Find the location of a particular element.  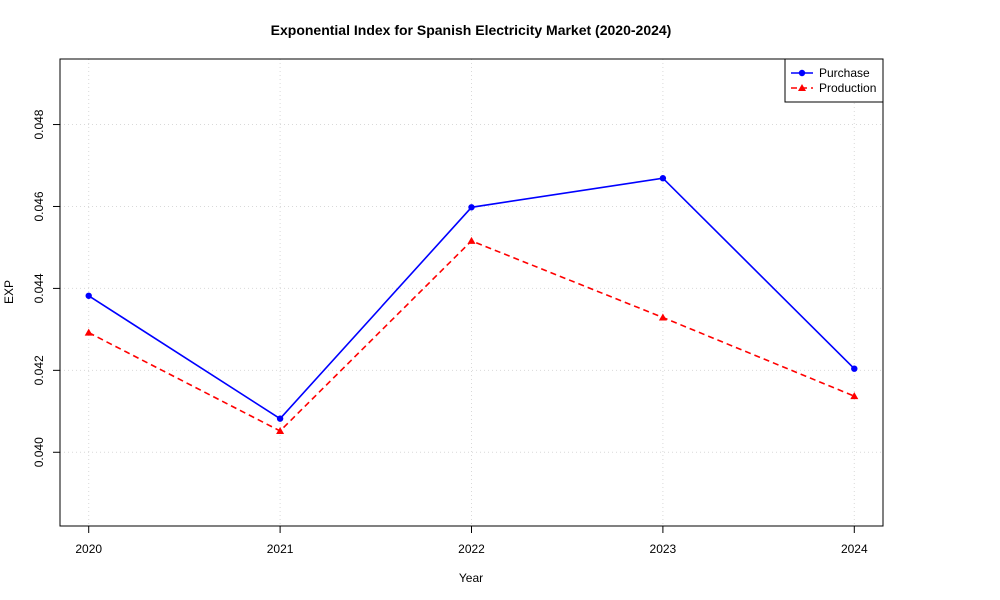

legend-item-production: Production is located at coordinates (833, 88).